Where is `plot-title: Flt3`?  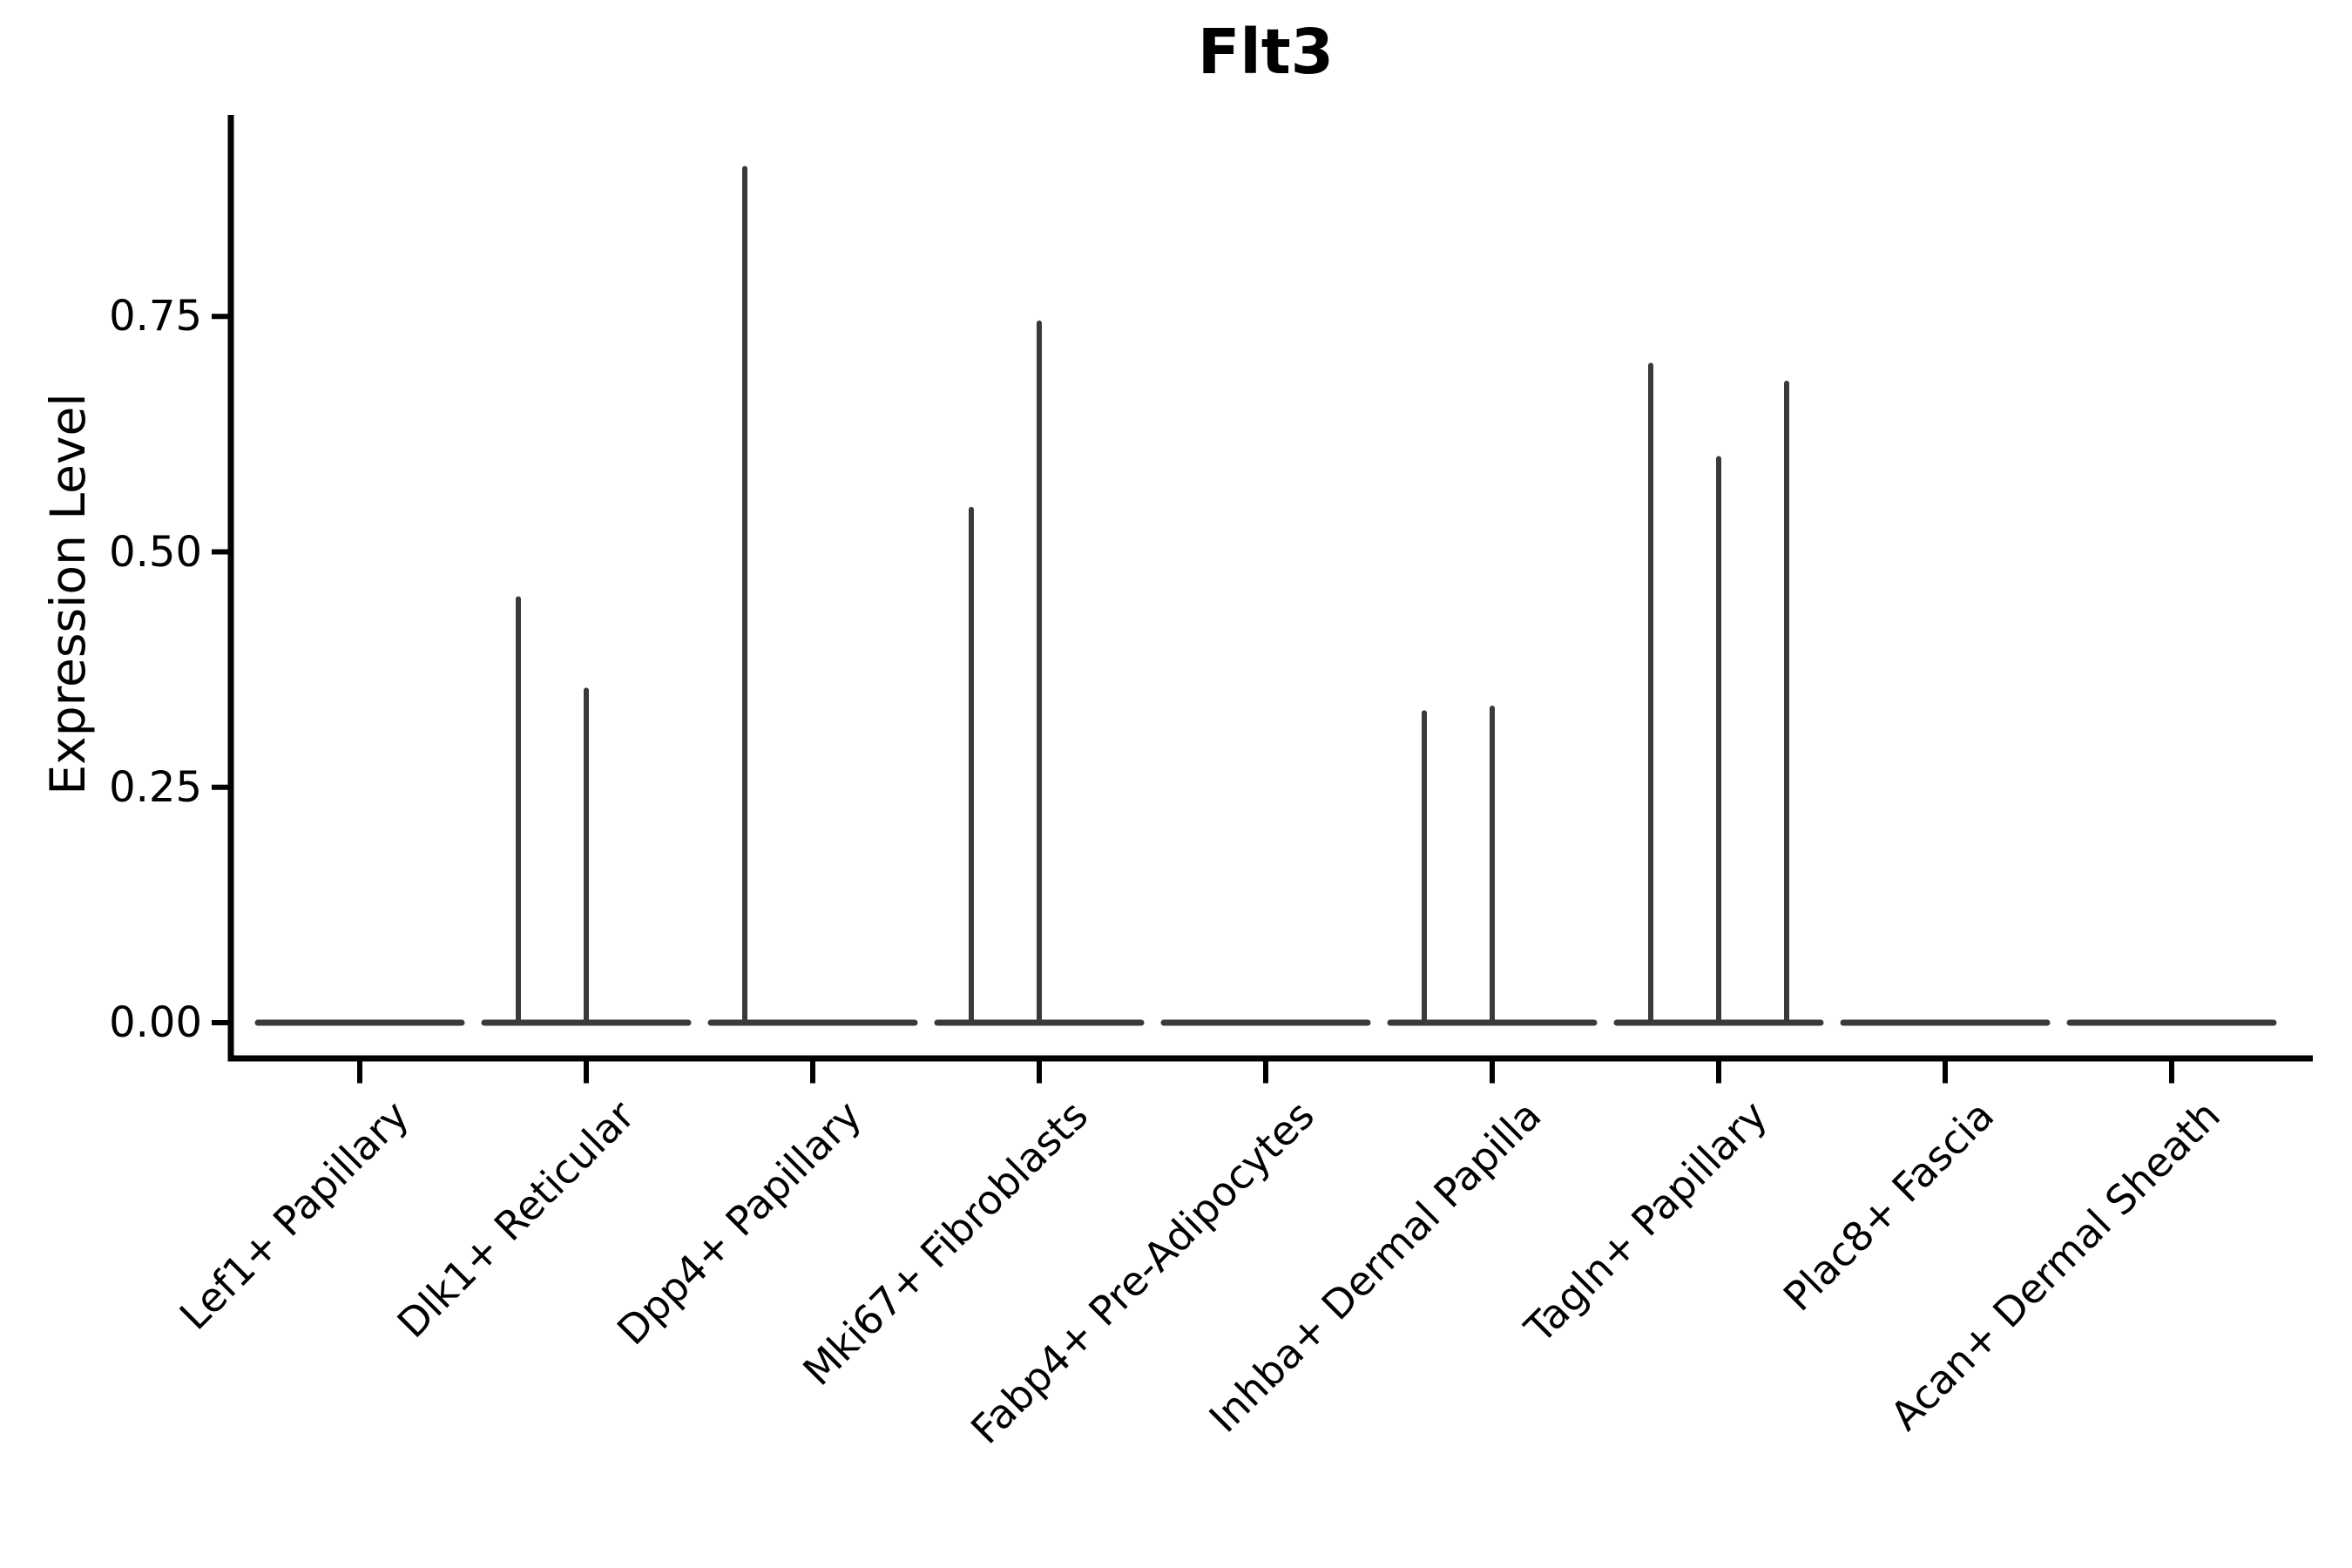 plot-title: Flt3 is located at coordinates (1266, 52).